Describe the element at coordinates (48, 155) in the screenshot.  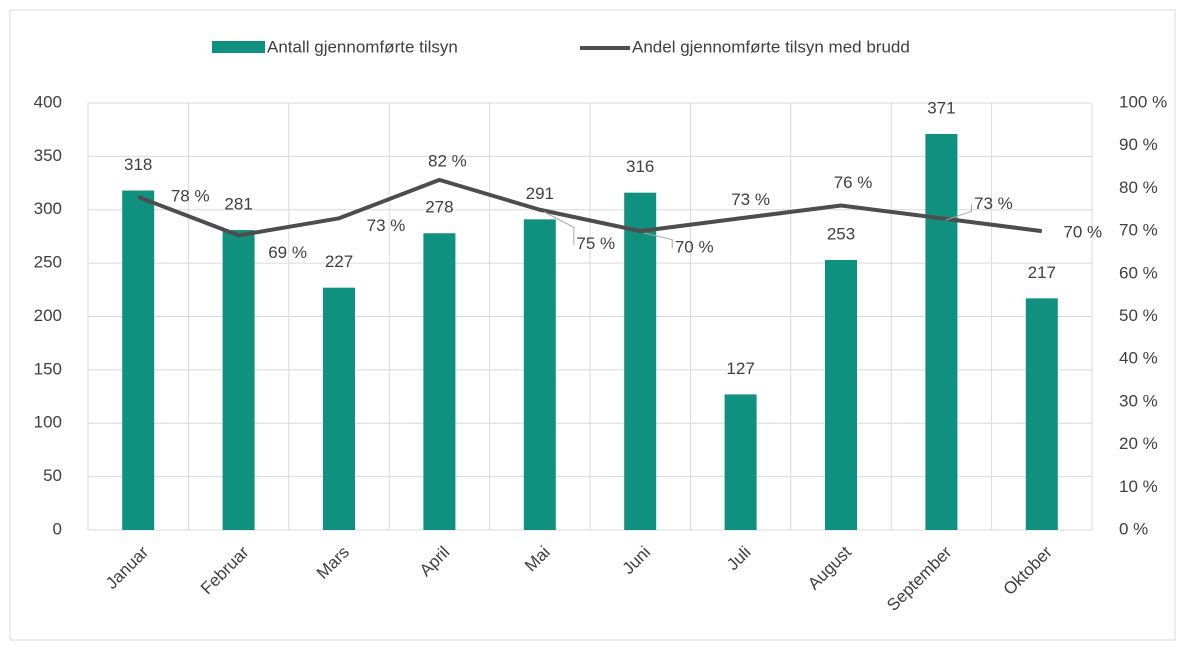
I see `y-tick-label: 350` at that location.